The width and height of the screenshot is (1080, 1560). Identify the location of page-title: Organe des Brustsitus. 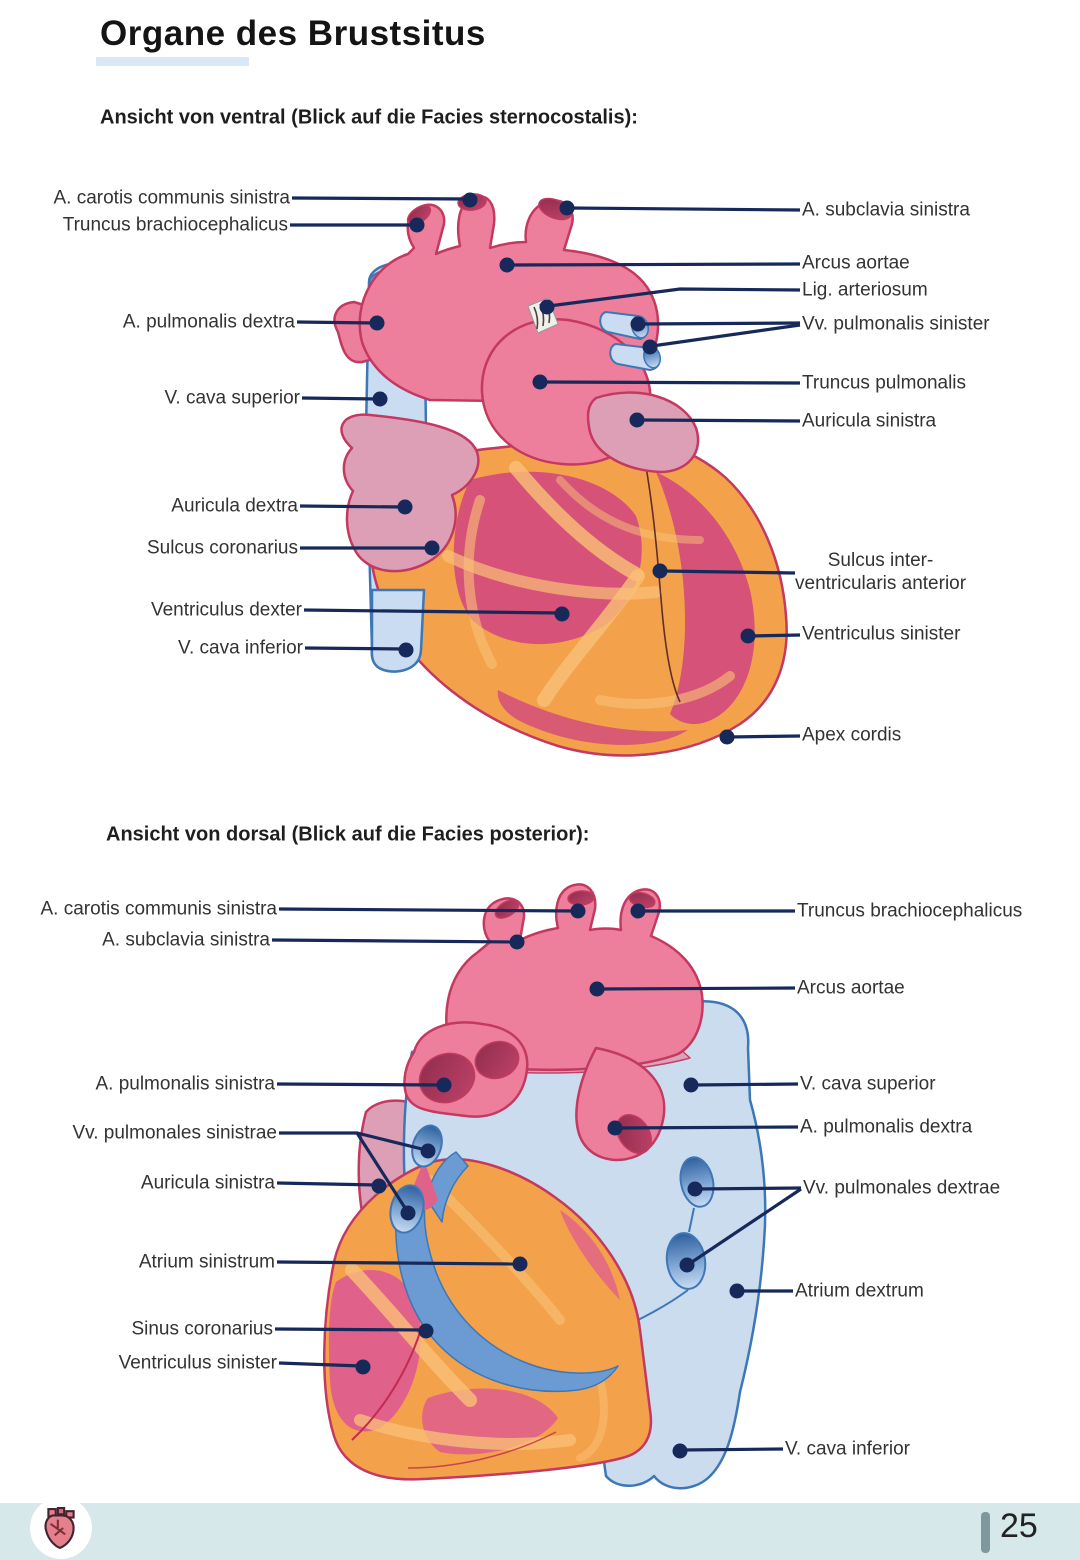
(293, 33).